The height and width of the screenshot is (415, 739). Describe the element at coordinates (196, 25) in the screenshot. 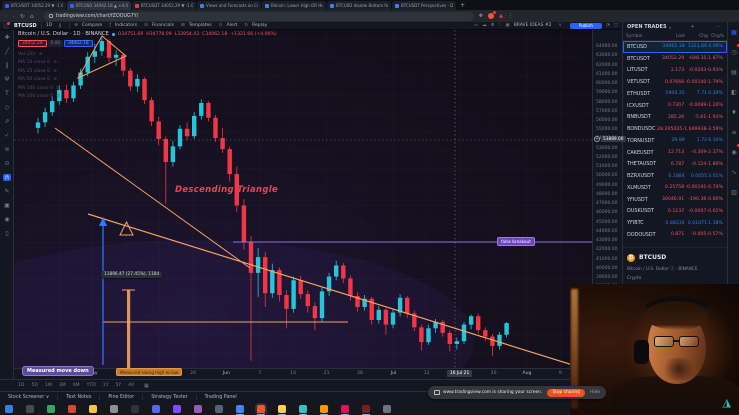

I see `toolbar-button-templates: ⊞ Templates` at that location.